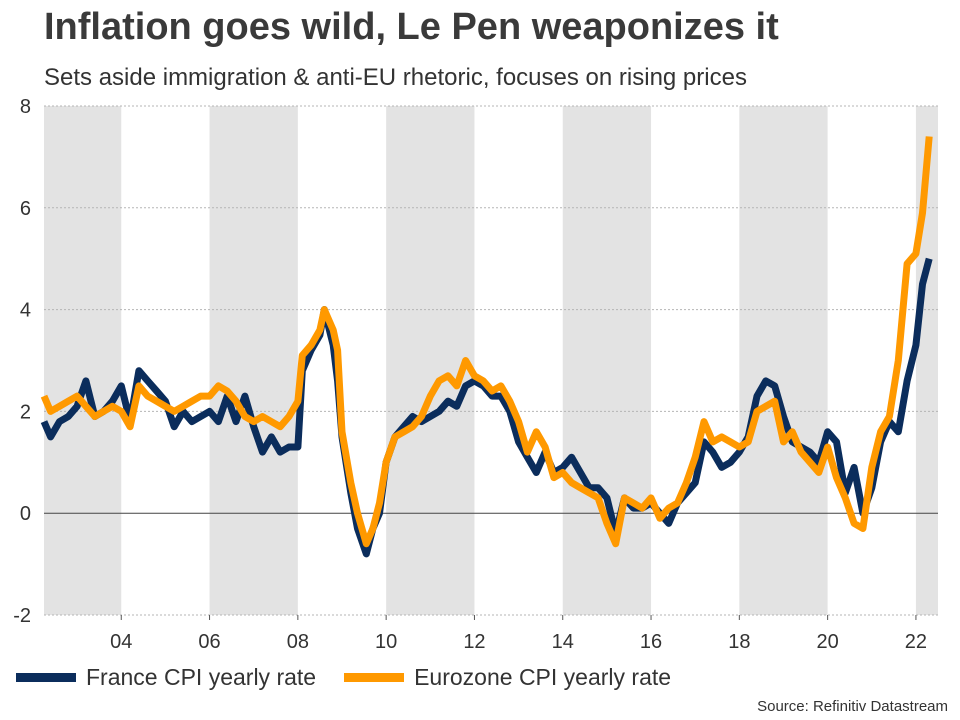  Describe the element at coordinates (852, 706) in the screenshot. I see `source-note: Source: Refinitiv Datastream` at that location.